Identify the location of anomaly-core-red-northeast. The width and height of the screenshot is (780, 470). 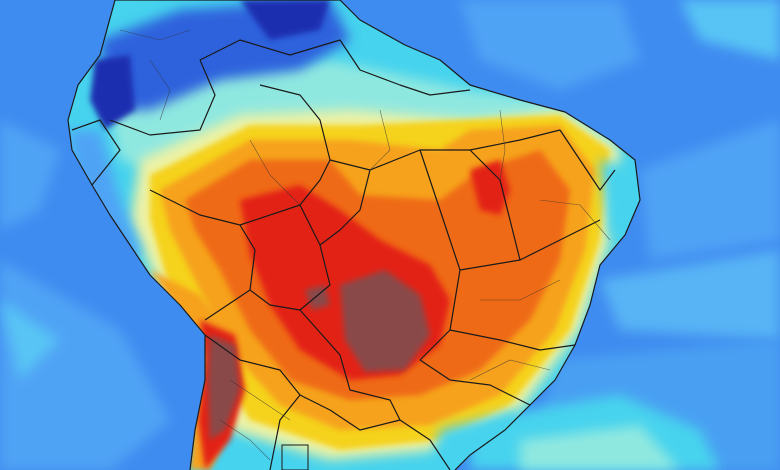
(490, 187).